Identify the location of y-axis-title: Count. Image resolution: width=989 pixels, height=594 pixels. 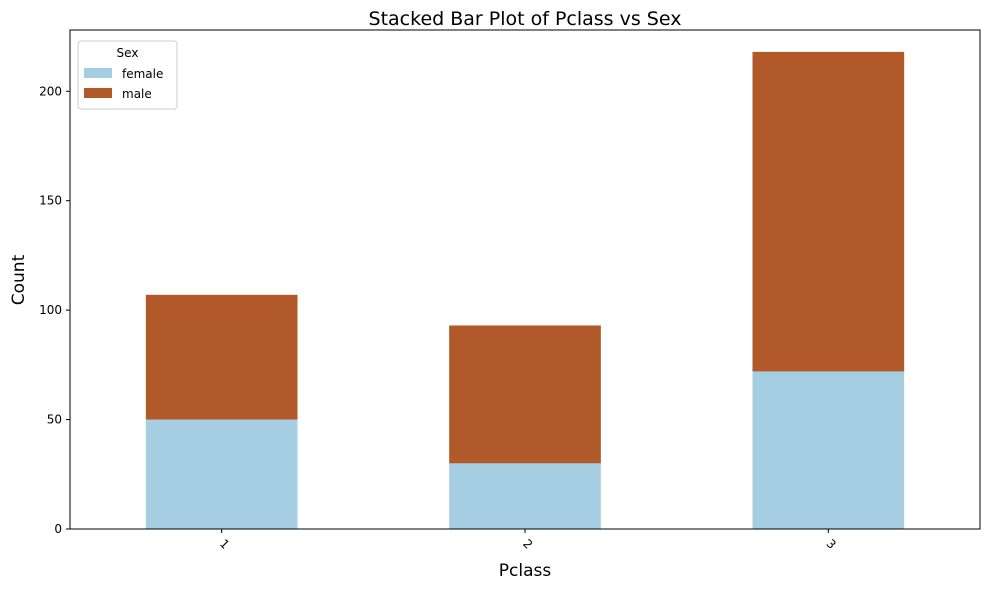
(19, 279).